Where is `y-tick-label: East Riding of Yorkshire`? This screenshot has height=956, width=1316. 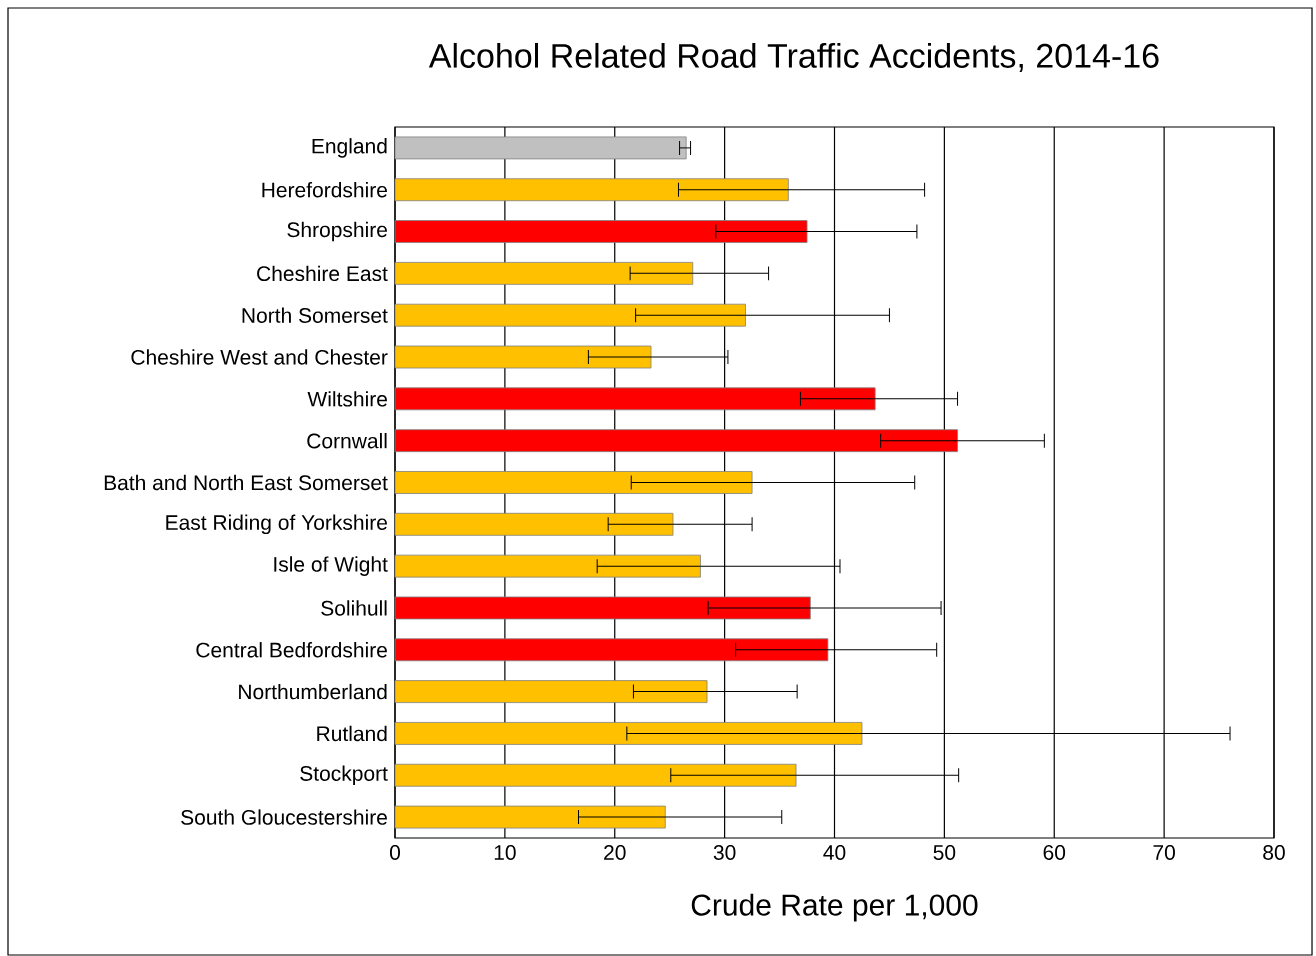 y-tick-label: East Riding of Yorkshire is located at coordinates (276, 524).